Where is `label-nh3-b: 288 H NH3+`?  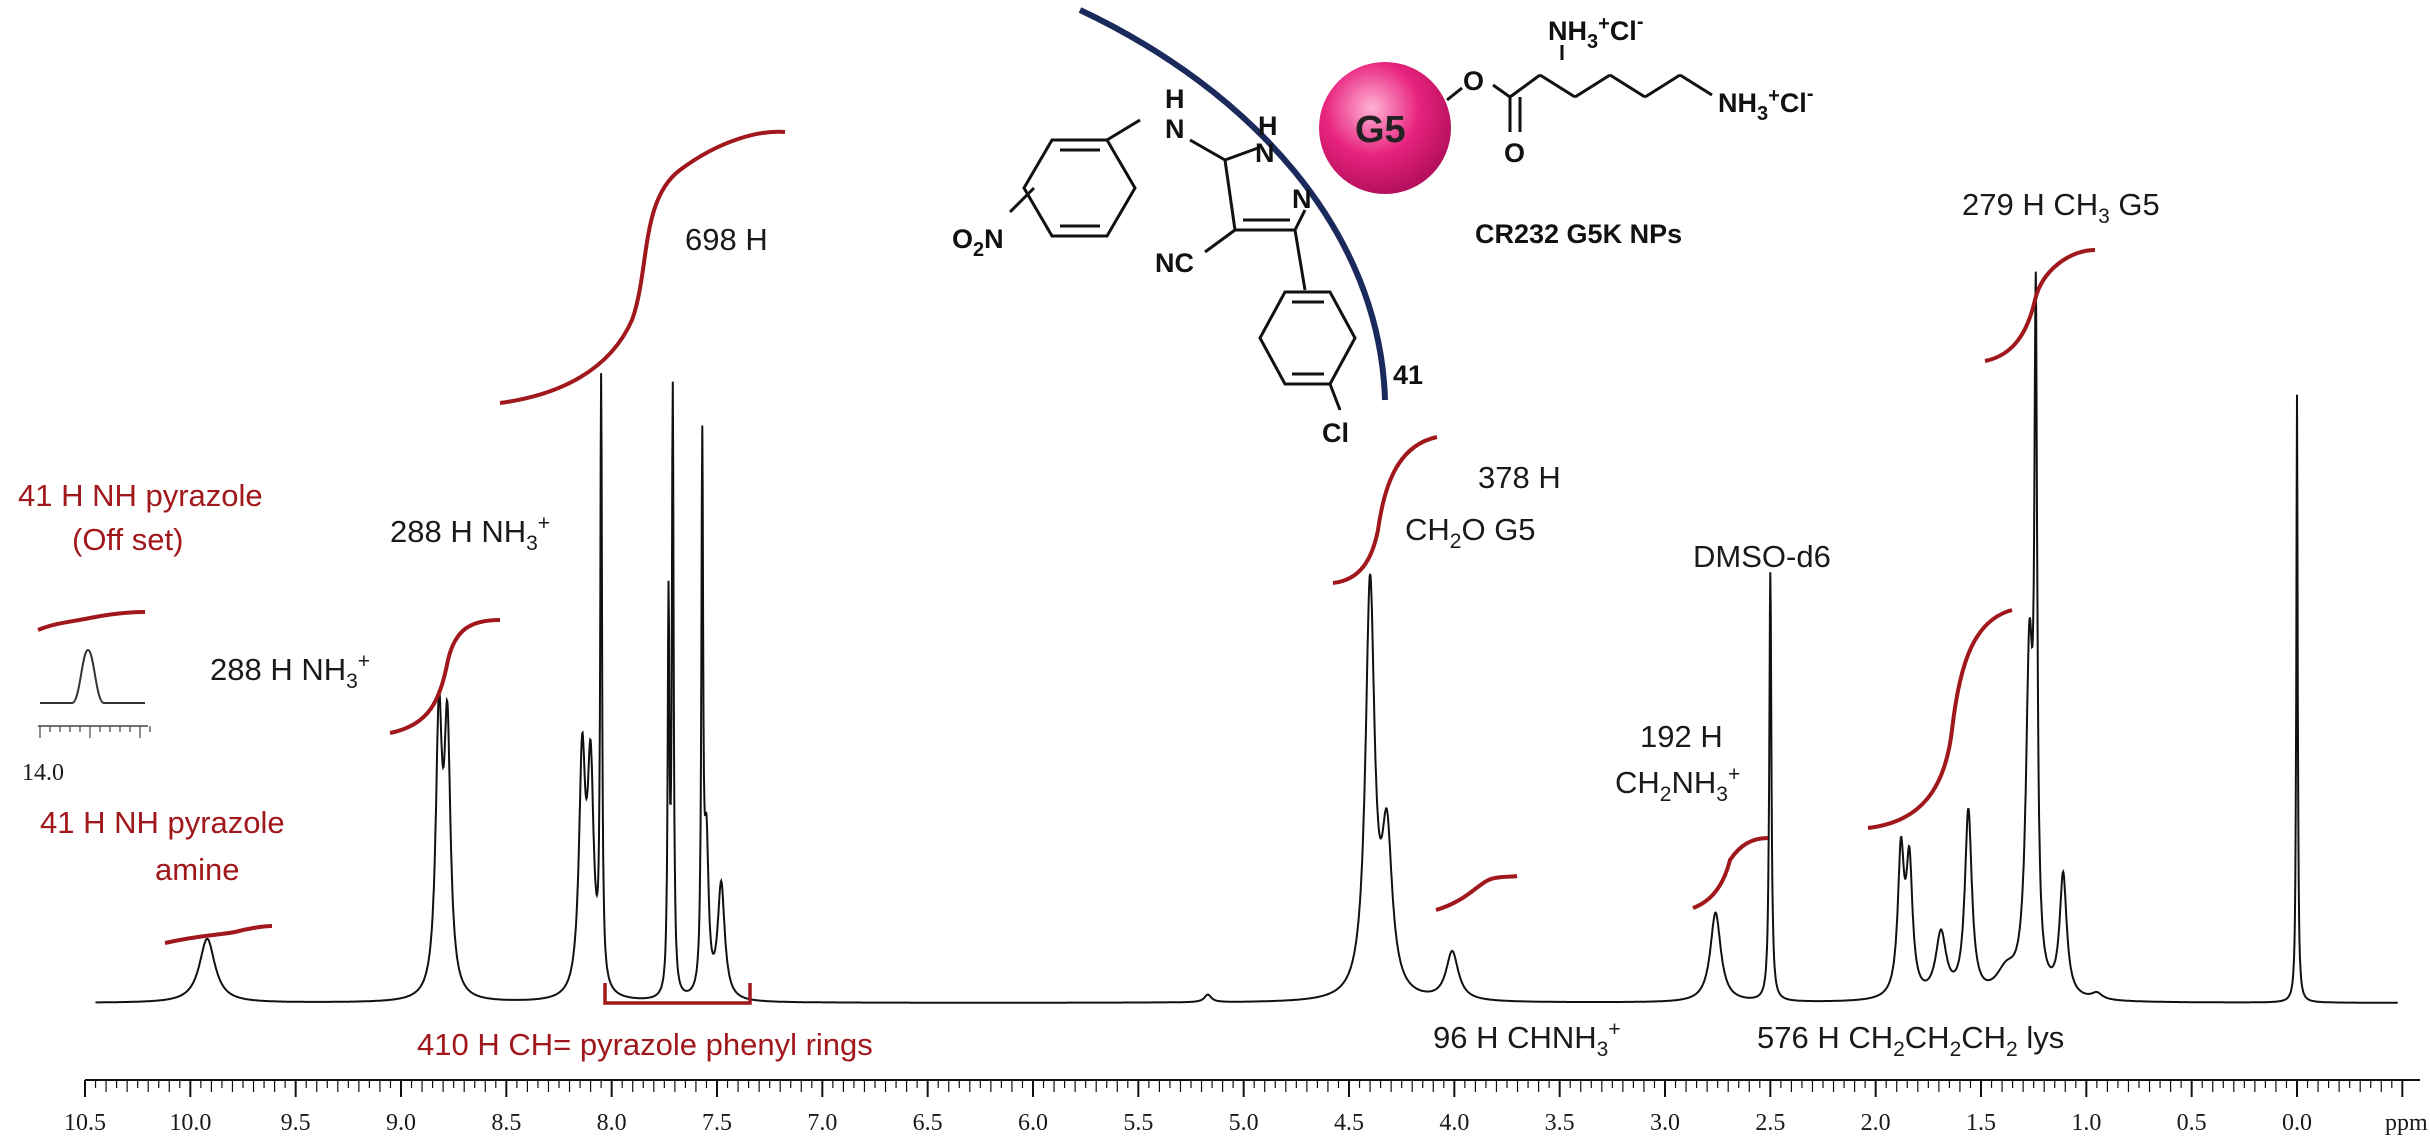 label-nh3-b: 288 H NH3+ is located at coordinates (470, 533).